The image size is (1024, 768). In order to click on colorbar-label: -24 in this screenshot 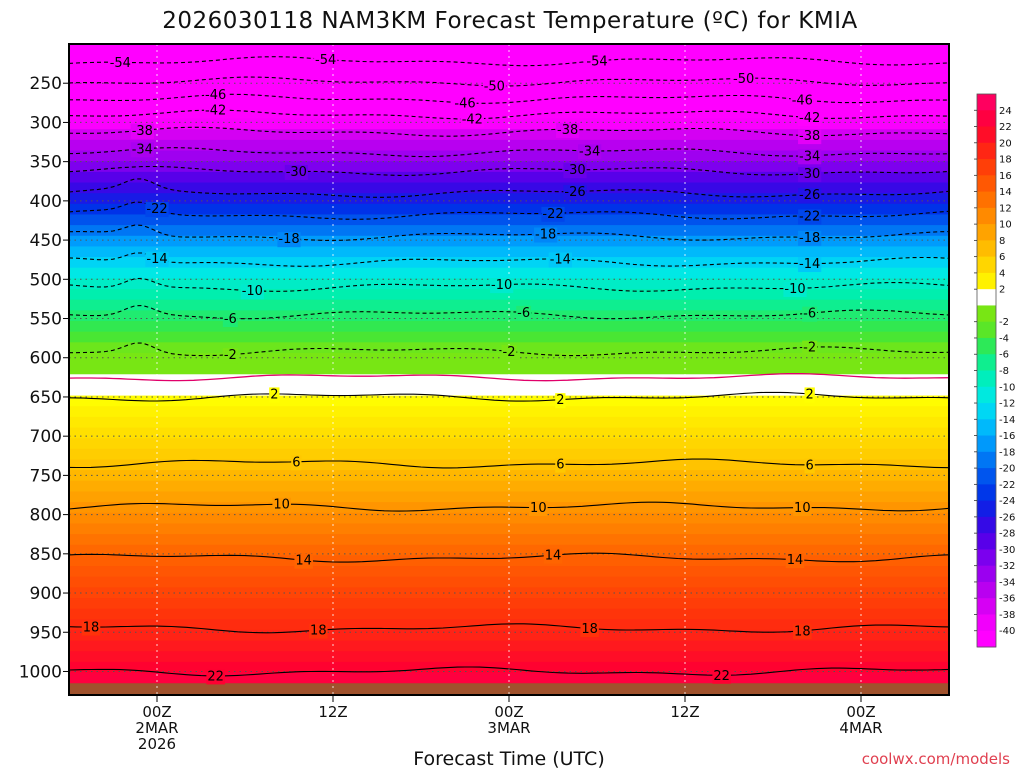, I will do `click(1007, 501)`.